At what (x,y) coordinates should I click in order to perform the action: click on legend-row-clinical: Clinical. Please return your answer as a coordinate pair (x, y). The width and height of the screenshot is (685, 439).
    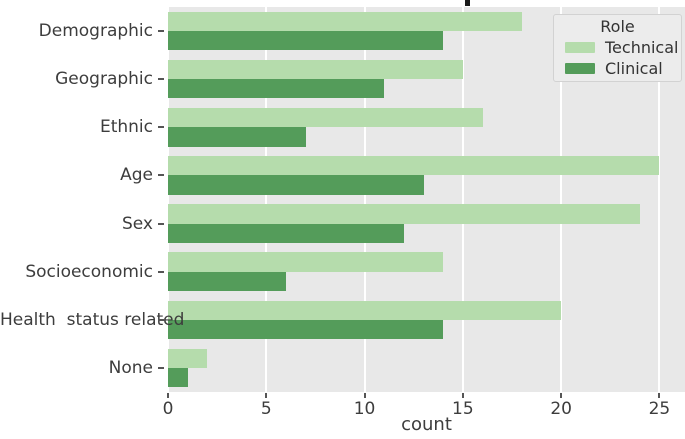
    Looking at the image, I should click on (617, 68).